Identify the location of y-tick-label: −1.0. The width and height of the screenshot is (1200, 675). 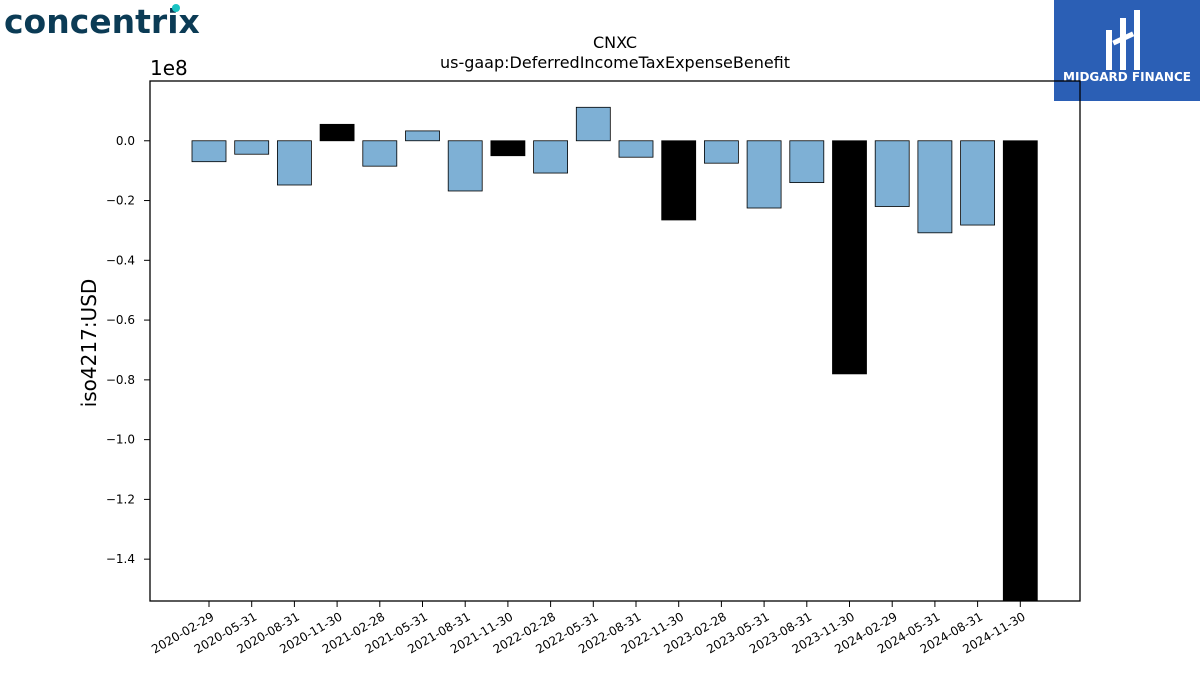
(120, 440).